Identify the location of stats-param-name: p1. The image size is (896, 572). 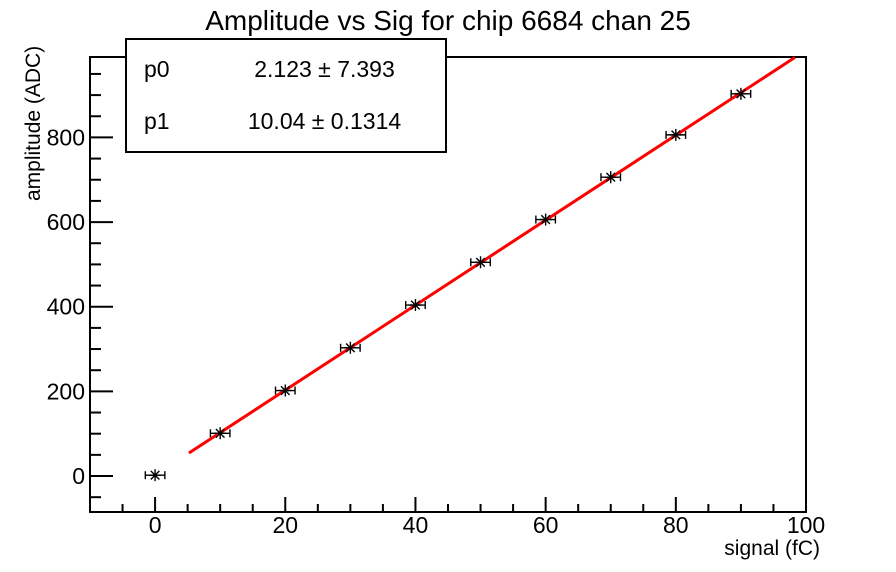
(157, 120).